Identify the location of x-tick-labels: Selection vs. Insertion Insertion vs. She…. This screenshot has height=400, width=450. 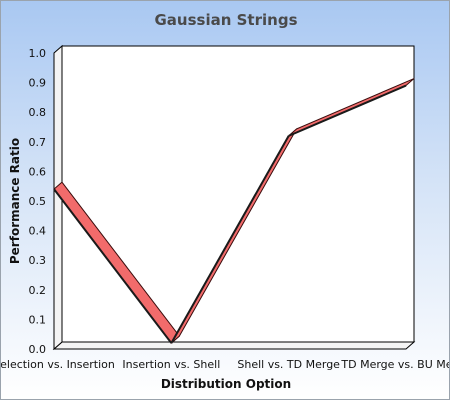
(225, 364).